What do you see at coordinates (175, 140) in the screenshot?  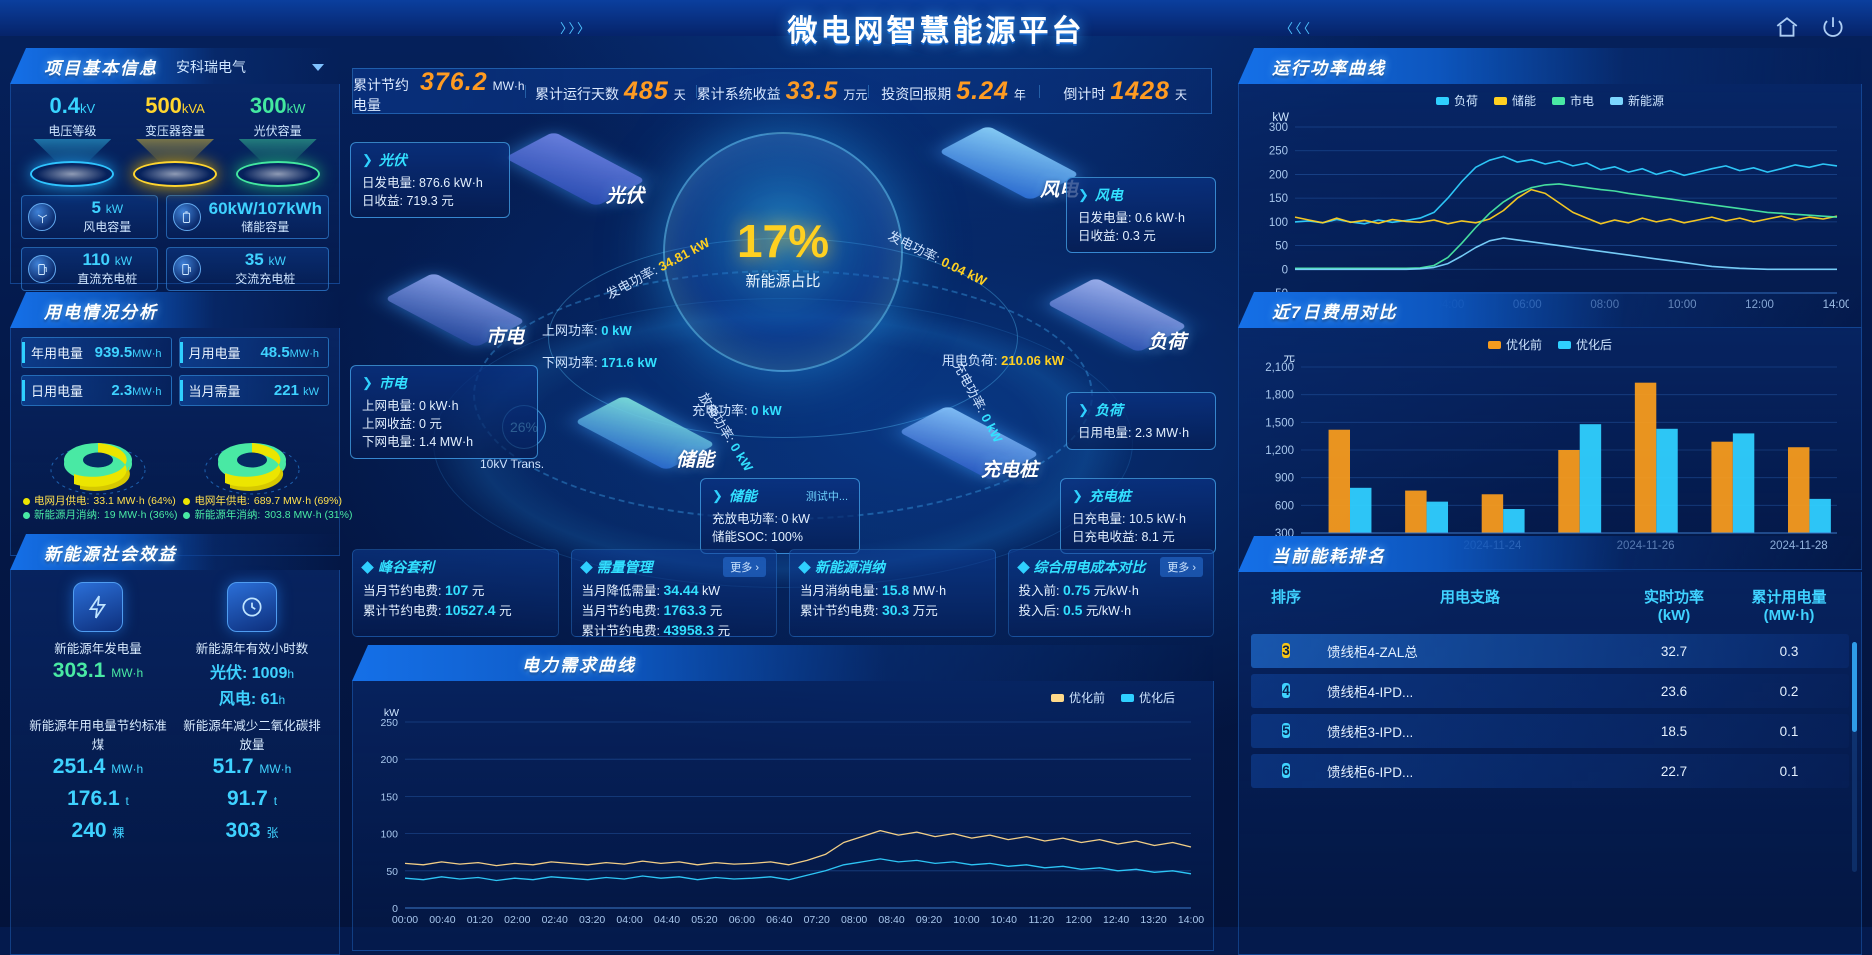 I see `capacity-row: 0.4kV 电压等级 500kVA 变压器容量 300kW 光伏容量` at bounding box center [175, 140].